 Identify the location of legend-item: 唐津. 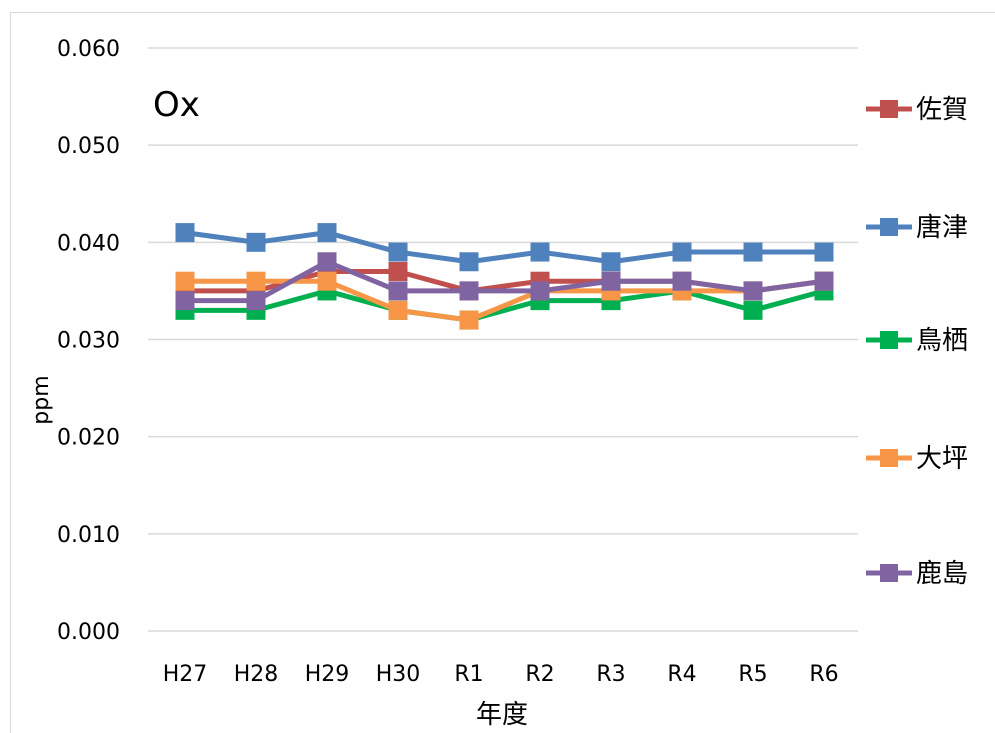
(917, 228).